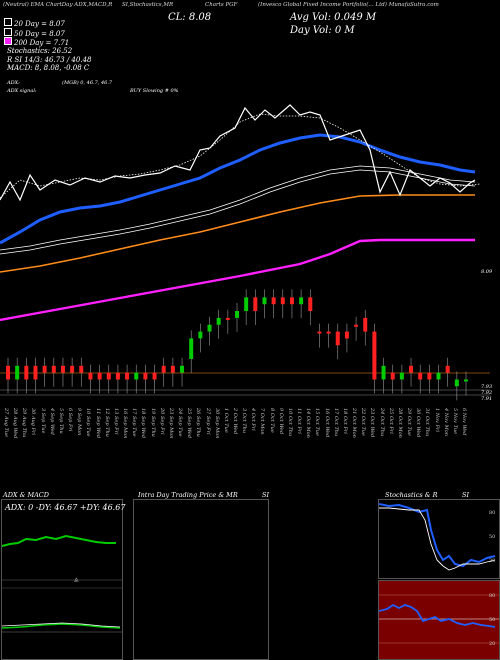  I want to click on legend-ema200-swatch, so click(8, 41).